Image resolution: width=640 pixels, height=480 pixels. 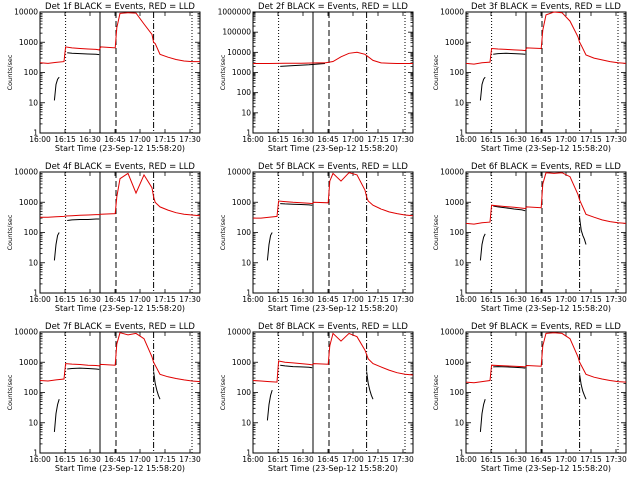 What do you see at coordinates (236, 32) in the screenshot?
I see `y-tick-label: 100000` at bounding box center [236, 32].